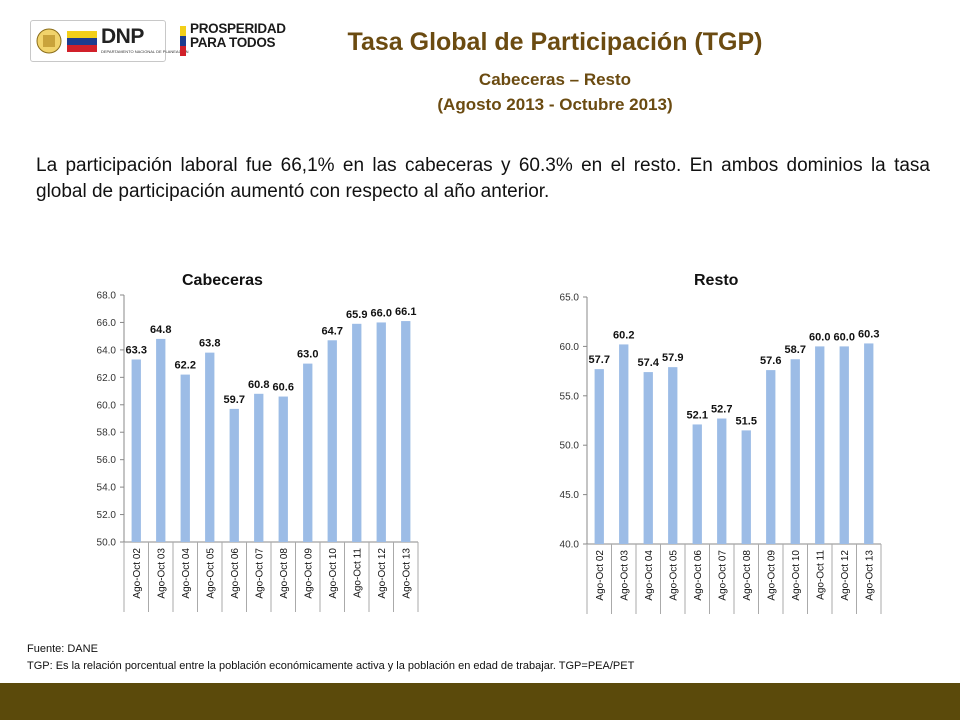 The height and width of the screenshot is (720, 960). I want to click on x-tick-label: Ago-Oct 03, so click(161, 573).